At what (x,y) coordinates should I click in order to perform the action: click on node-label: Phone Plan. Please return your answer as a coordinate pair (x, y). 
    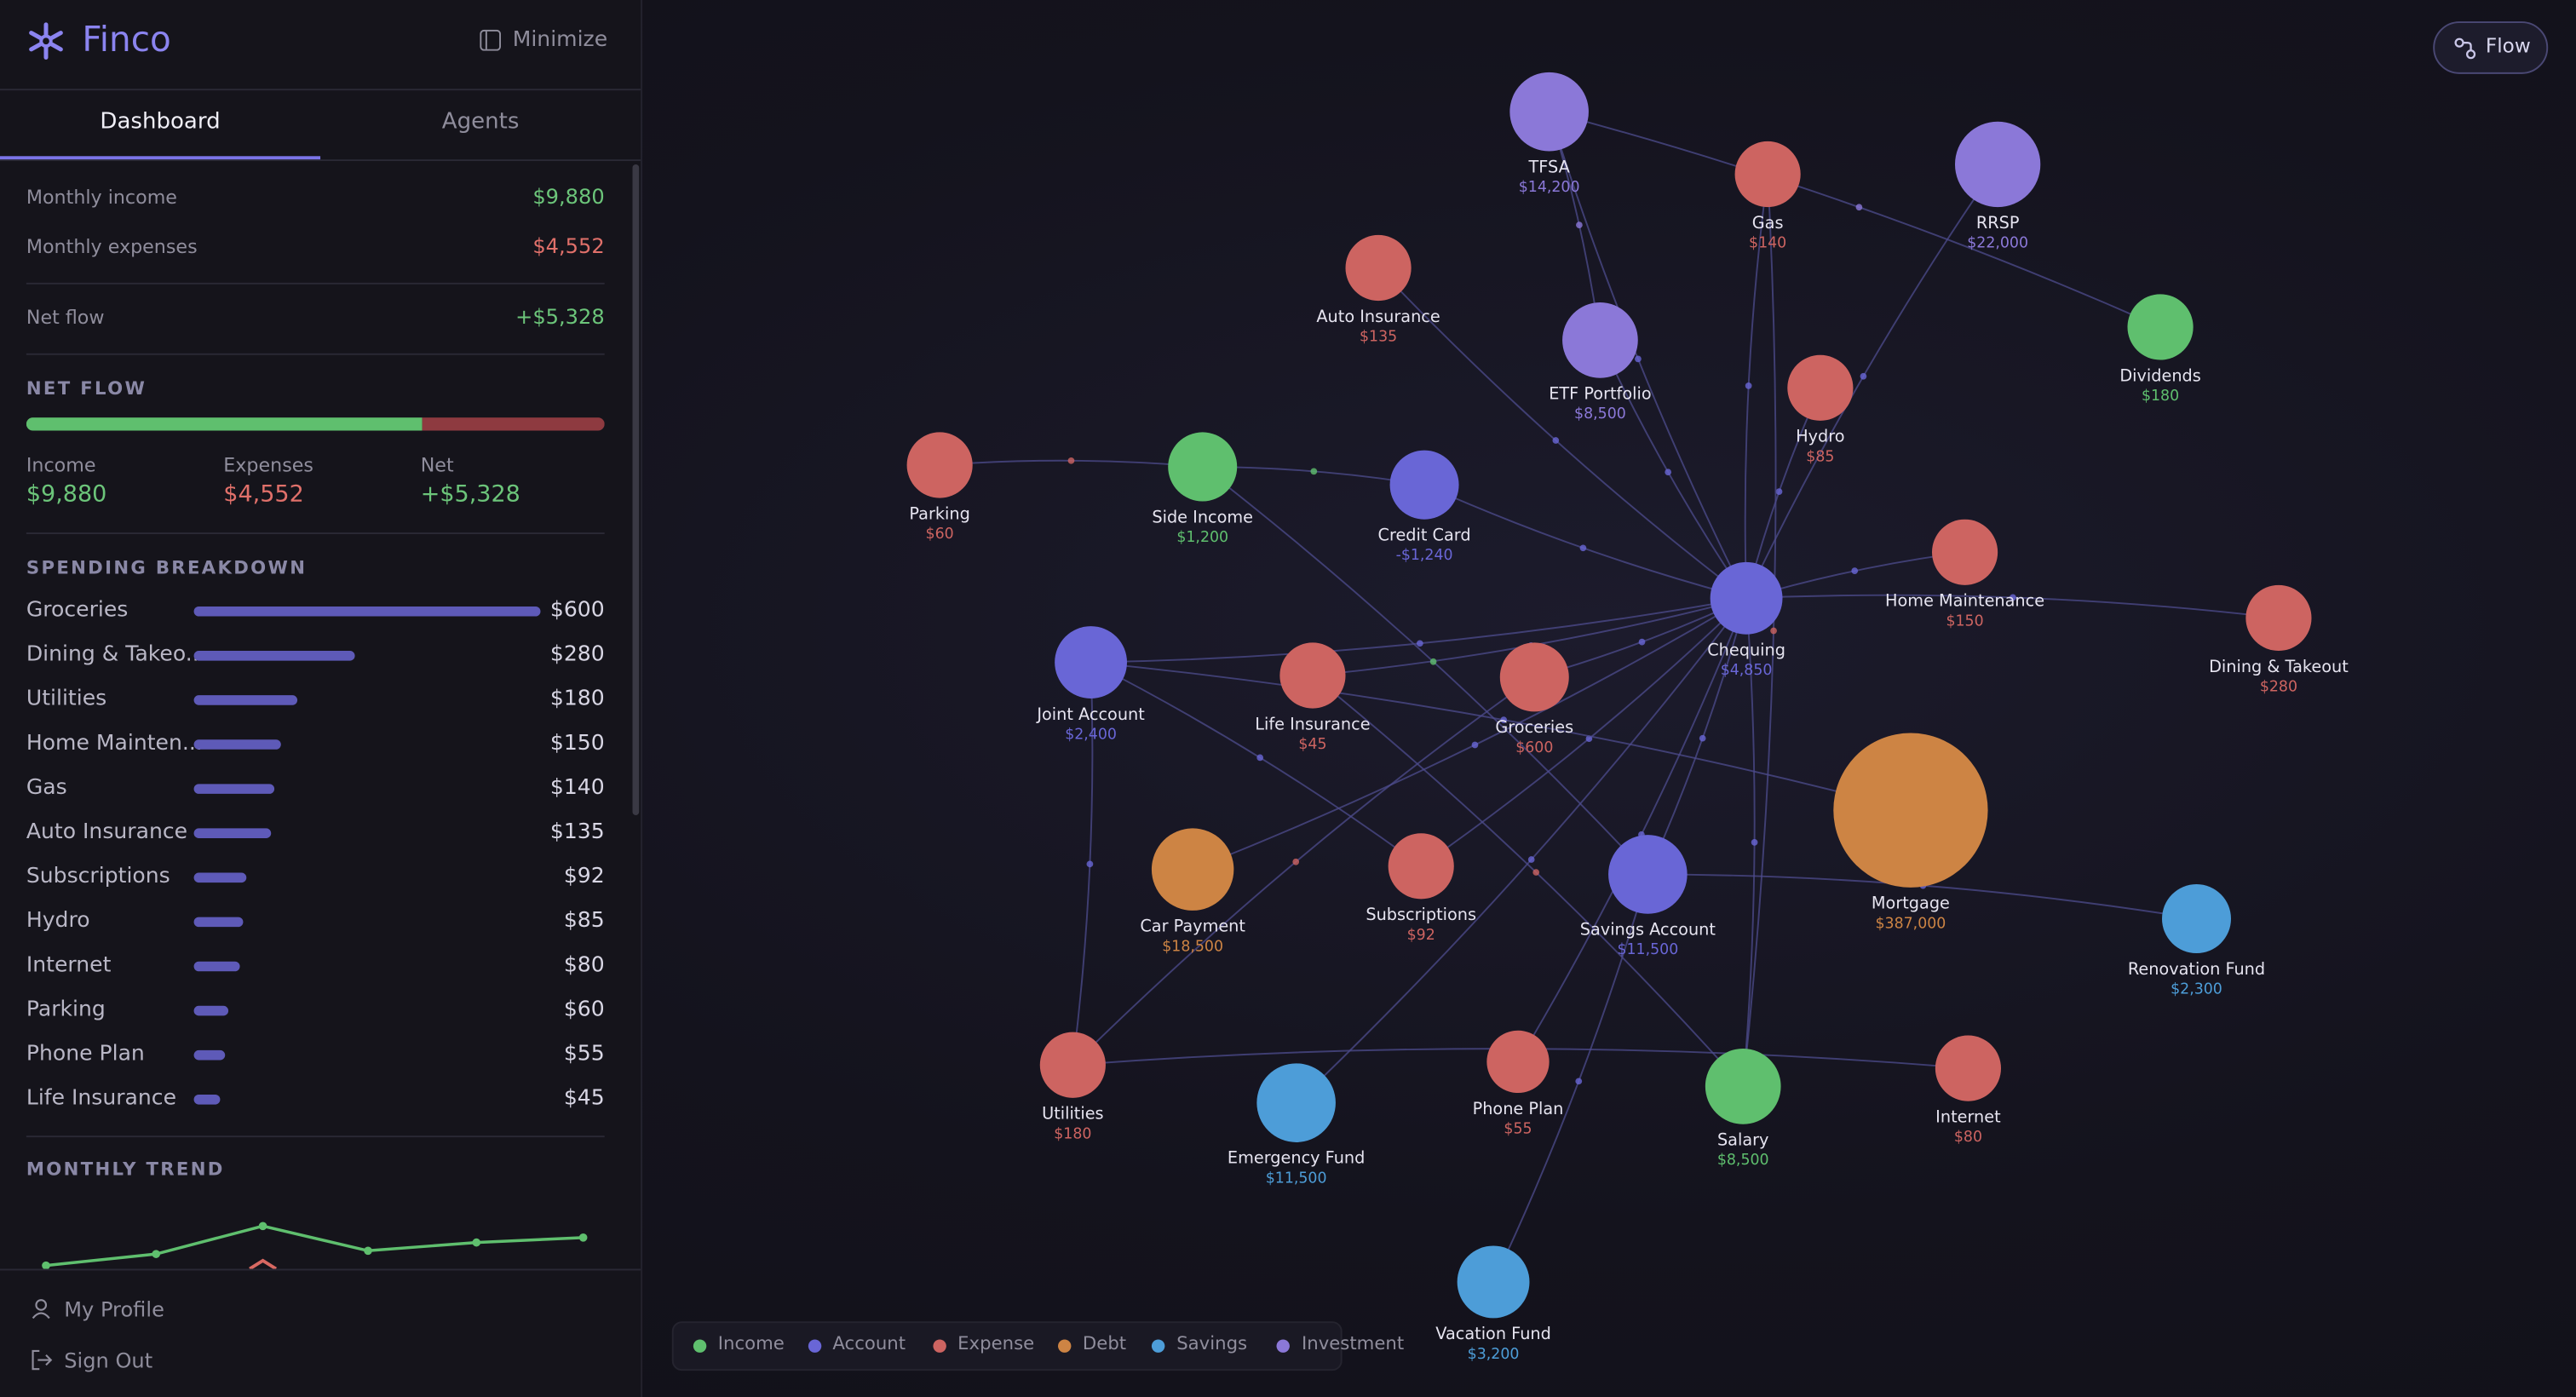
    Looking at the image, I should click on (1518, 1108).